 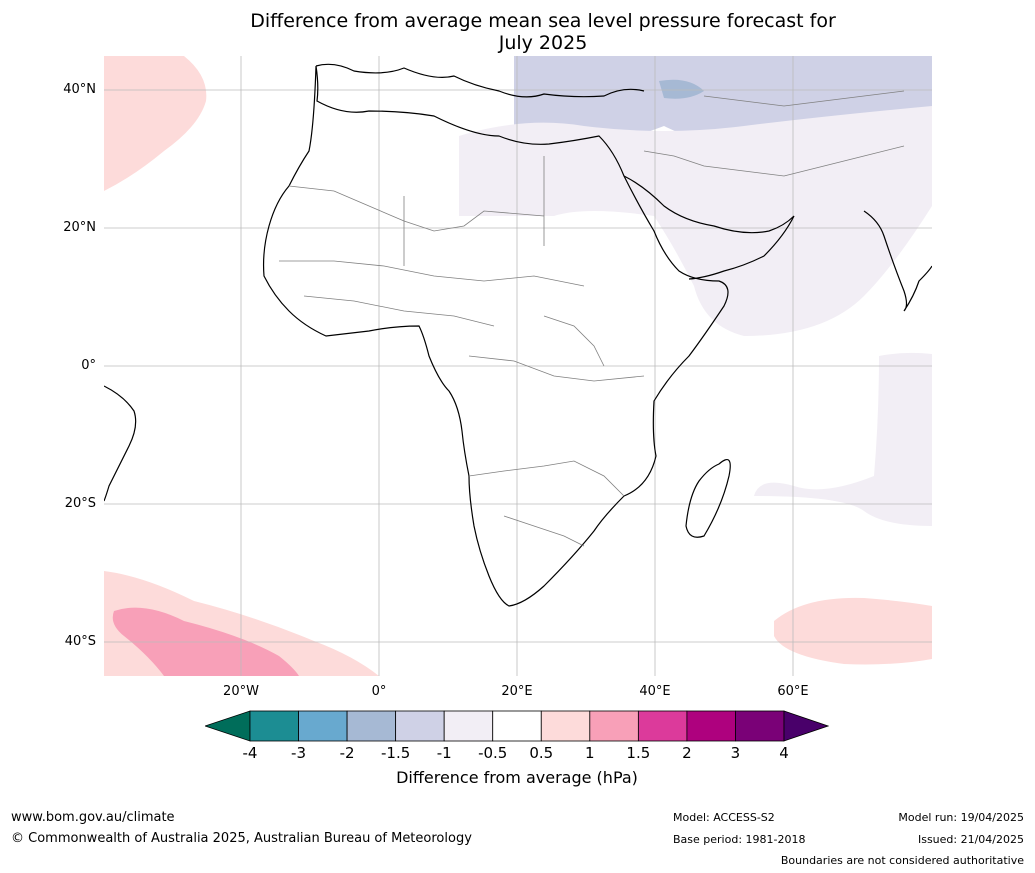 I want to click on colorbar-extend-high, so click(x=806, y=726).